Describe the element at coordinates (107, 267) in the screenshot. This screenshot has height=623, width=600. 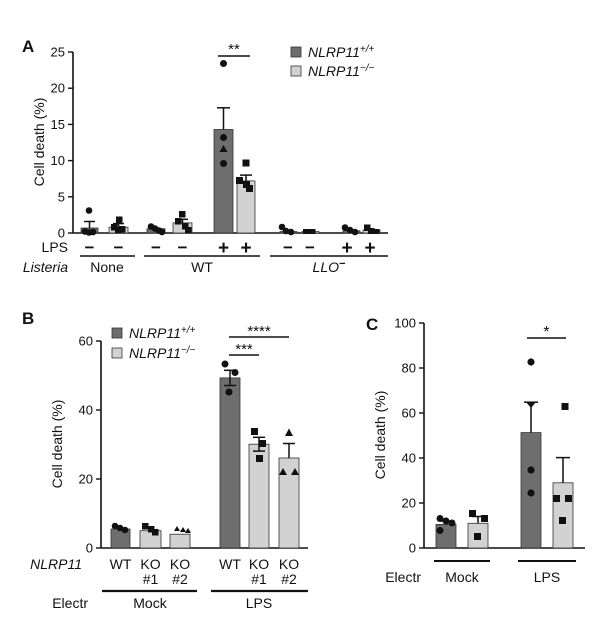
I see `group-label-none: None` at that location.